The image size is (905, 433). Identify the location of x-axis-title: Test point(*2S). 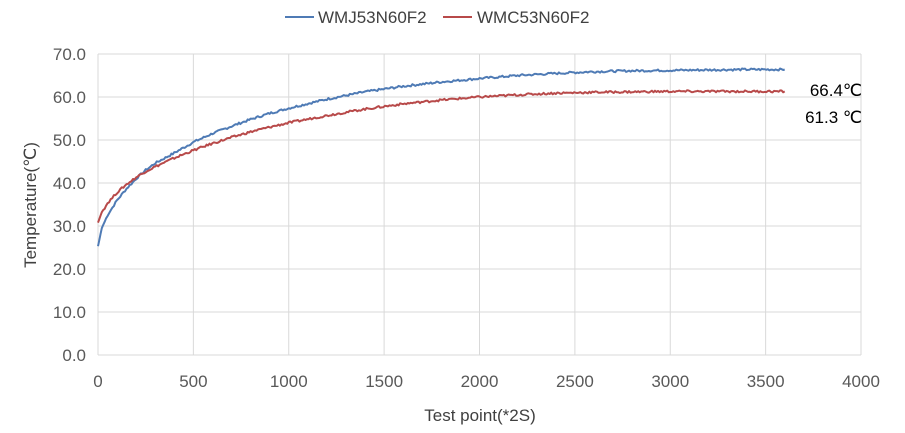
(480, 415).